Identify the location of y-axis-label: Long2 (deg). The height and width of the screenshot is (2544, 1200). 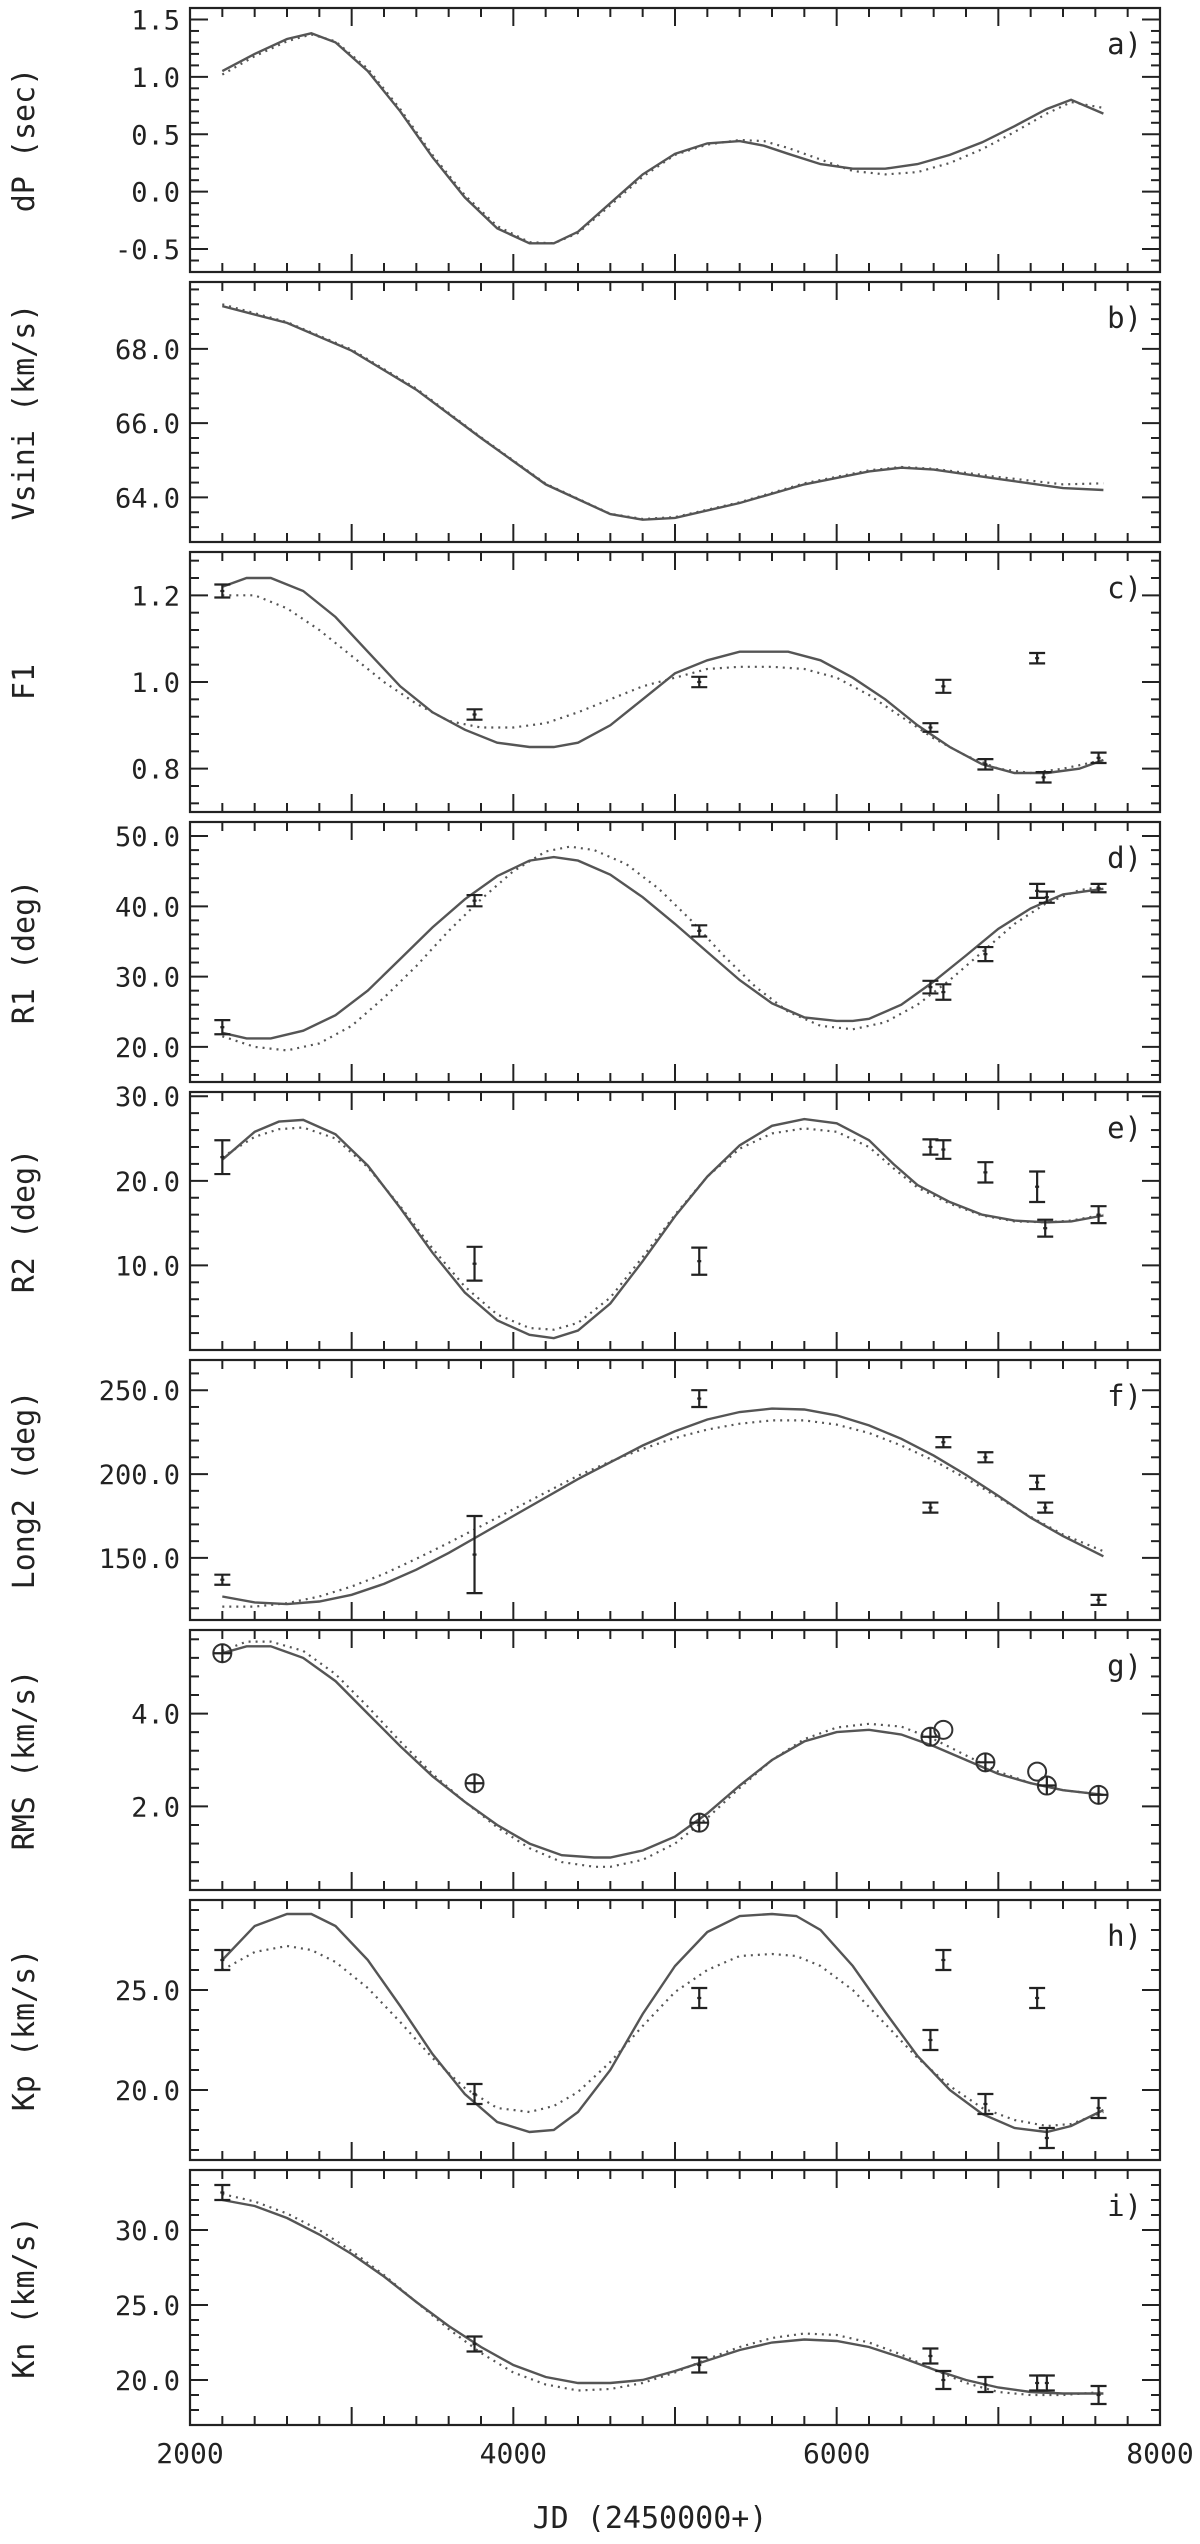
(24, 1490).